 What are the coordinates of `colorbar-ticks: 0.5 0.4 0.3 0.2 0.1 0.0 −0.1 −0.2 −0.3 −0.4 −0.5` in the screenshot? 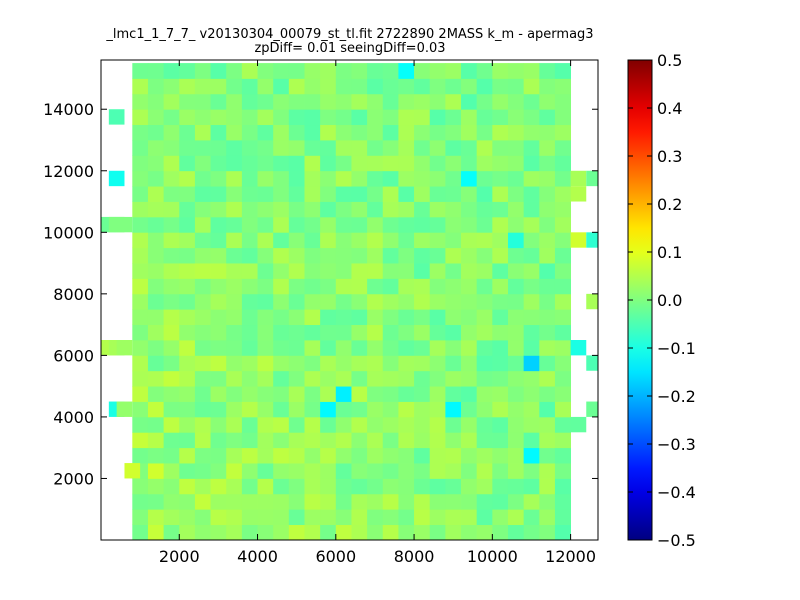 It's located at (662, 300).